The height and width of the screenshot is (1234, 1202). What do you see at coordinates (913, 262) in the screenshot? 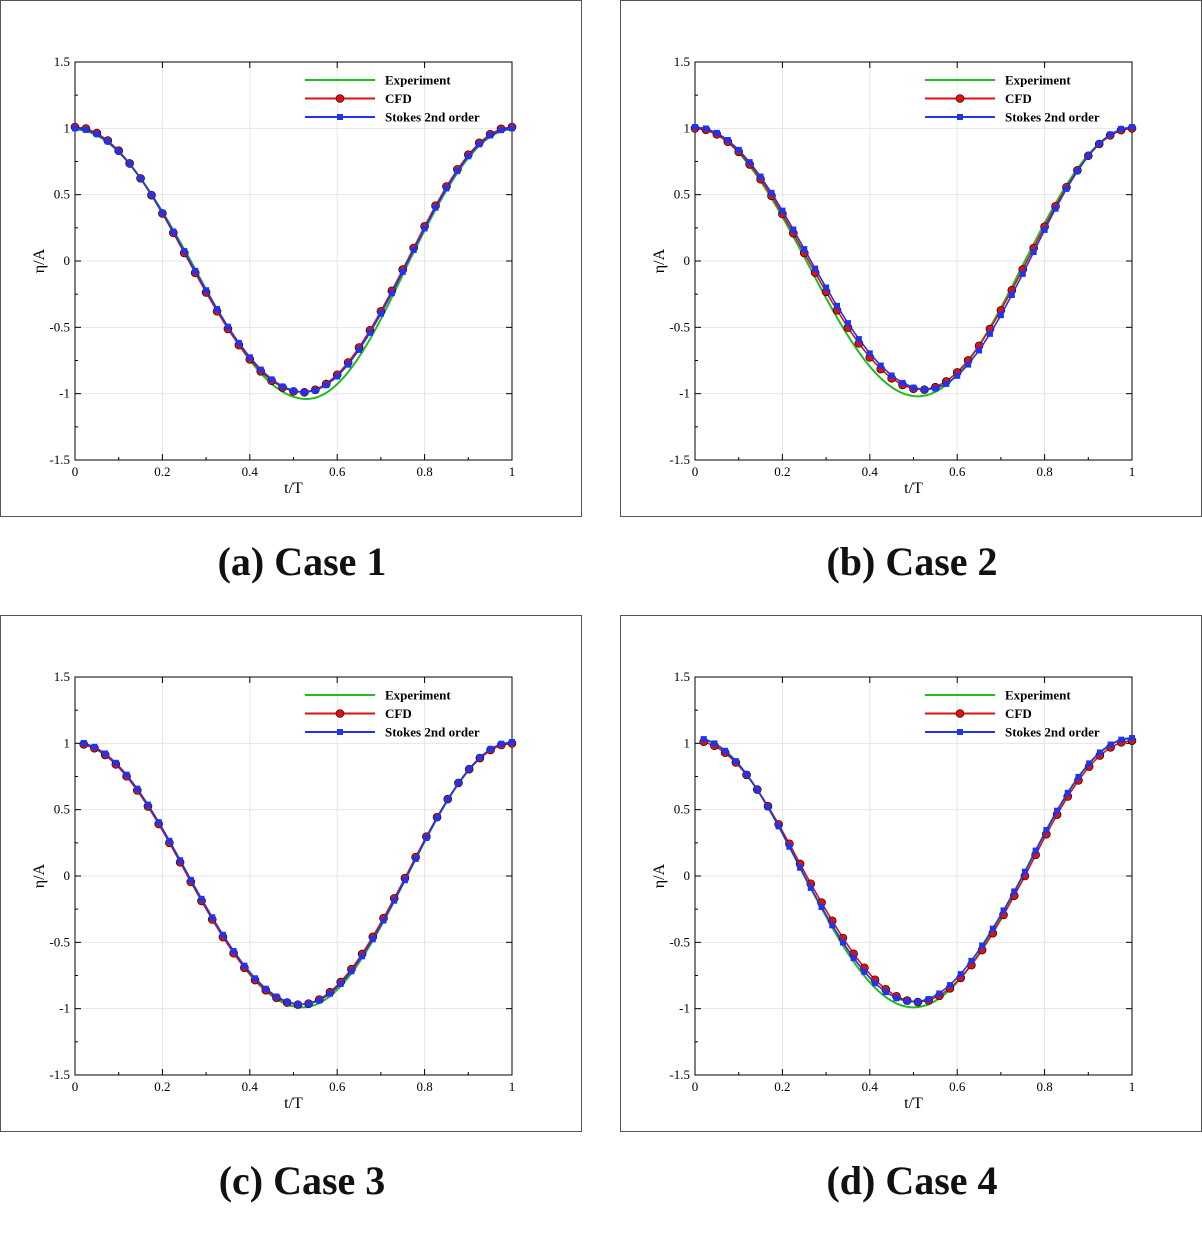
I see `series-line-experiment` at bounding box center [913, 262].